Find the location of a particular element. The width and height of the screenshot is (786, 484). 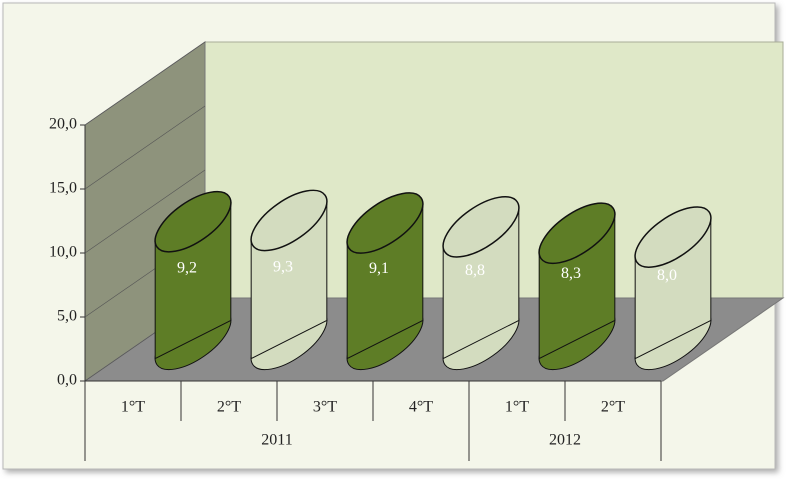

y-tick-label: 0,0 is located at coordinates (67, 380).